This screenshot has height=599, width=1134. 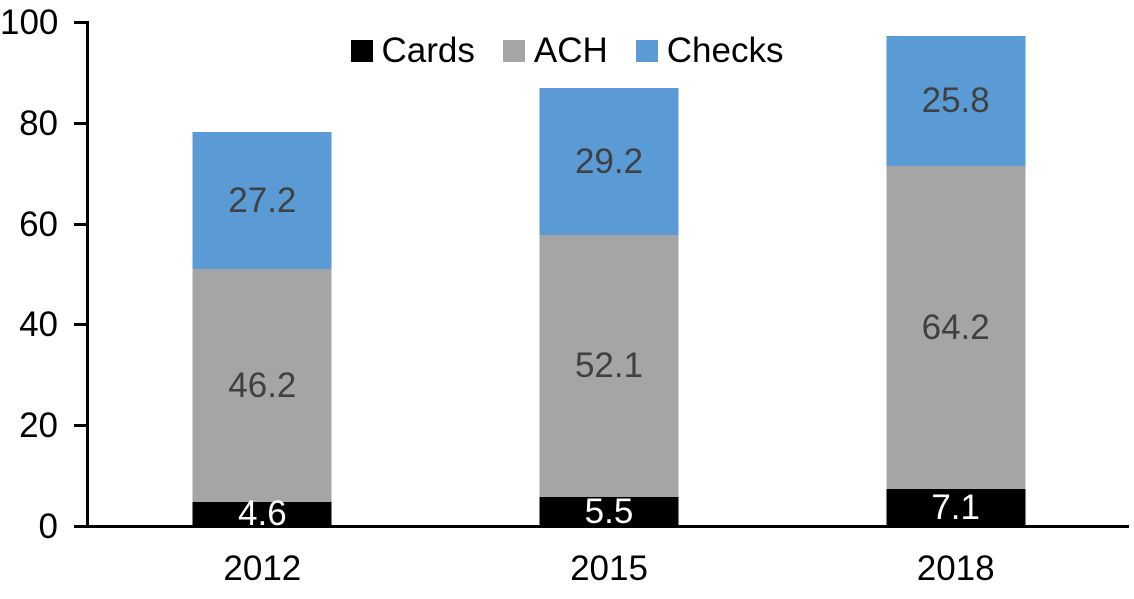 I want to click on bar-segment-cards: 4.6, so click(x=262, y=513).